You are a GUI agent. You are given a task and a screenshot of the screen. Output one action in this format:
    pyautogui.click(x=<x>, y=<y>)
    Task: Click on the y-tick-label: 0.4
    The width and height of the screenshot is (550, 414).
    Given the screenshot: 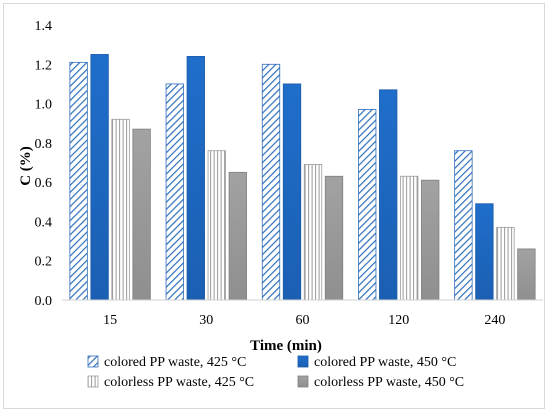 What is the action you would take?
    pyautogui.click(x=44, y=222)
    